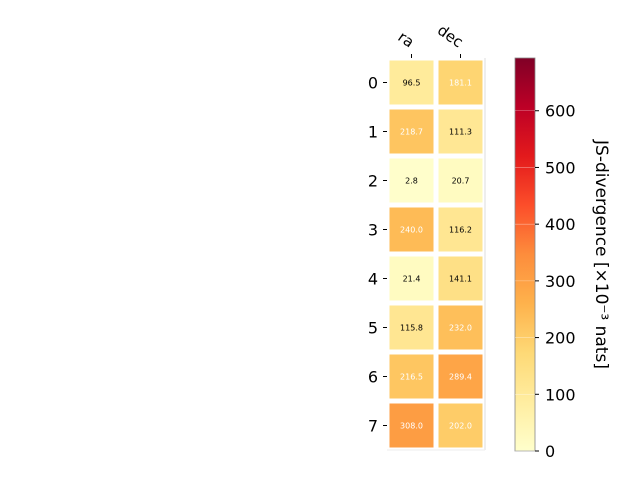 The width and height of the screenshot is (640, 484). What do you see at coordinates (525, 254) in the screenshot?
I see `colorbar-gradient` at bounding box center [525, 254].